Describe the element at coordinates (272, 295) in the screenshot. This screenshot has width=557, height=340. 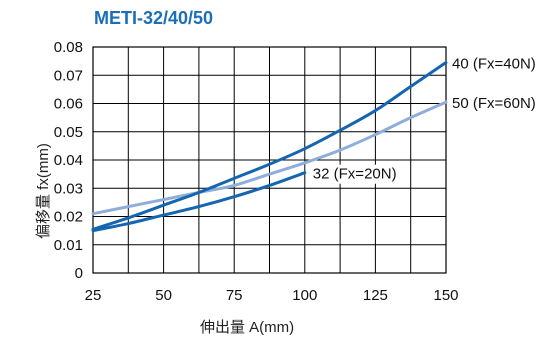
I see `x-axis-ticks: 25 50 75 100 125 150` at that location.